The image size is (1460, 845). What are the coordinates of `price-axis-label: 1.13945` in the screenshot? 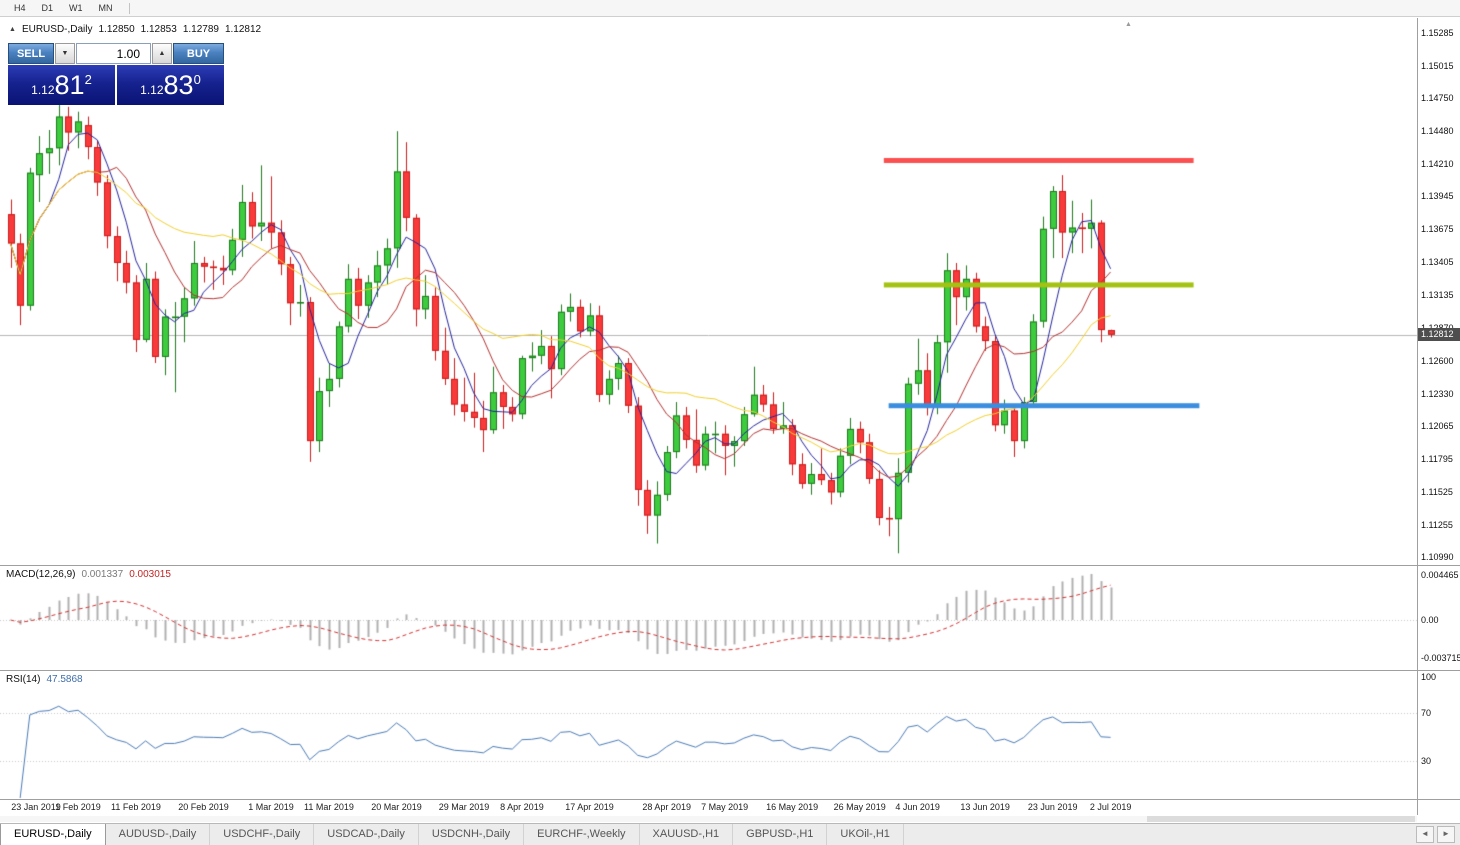 It's located at (1437, 196).